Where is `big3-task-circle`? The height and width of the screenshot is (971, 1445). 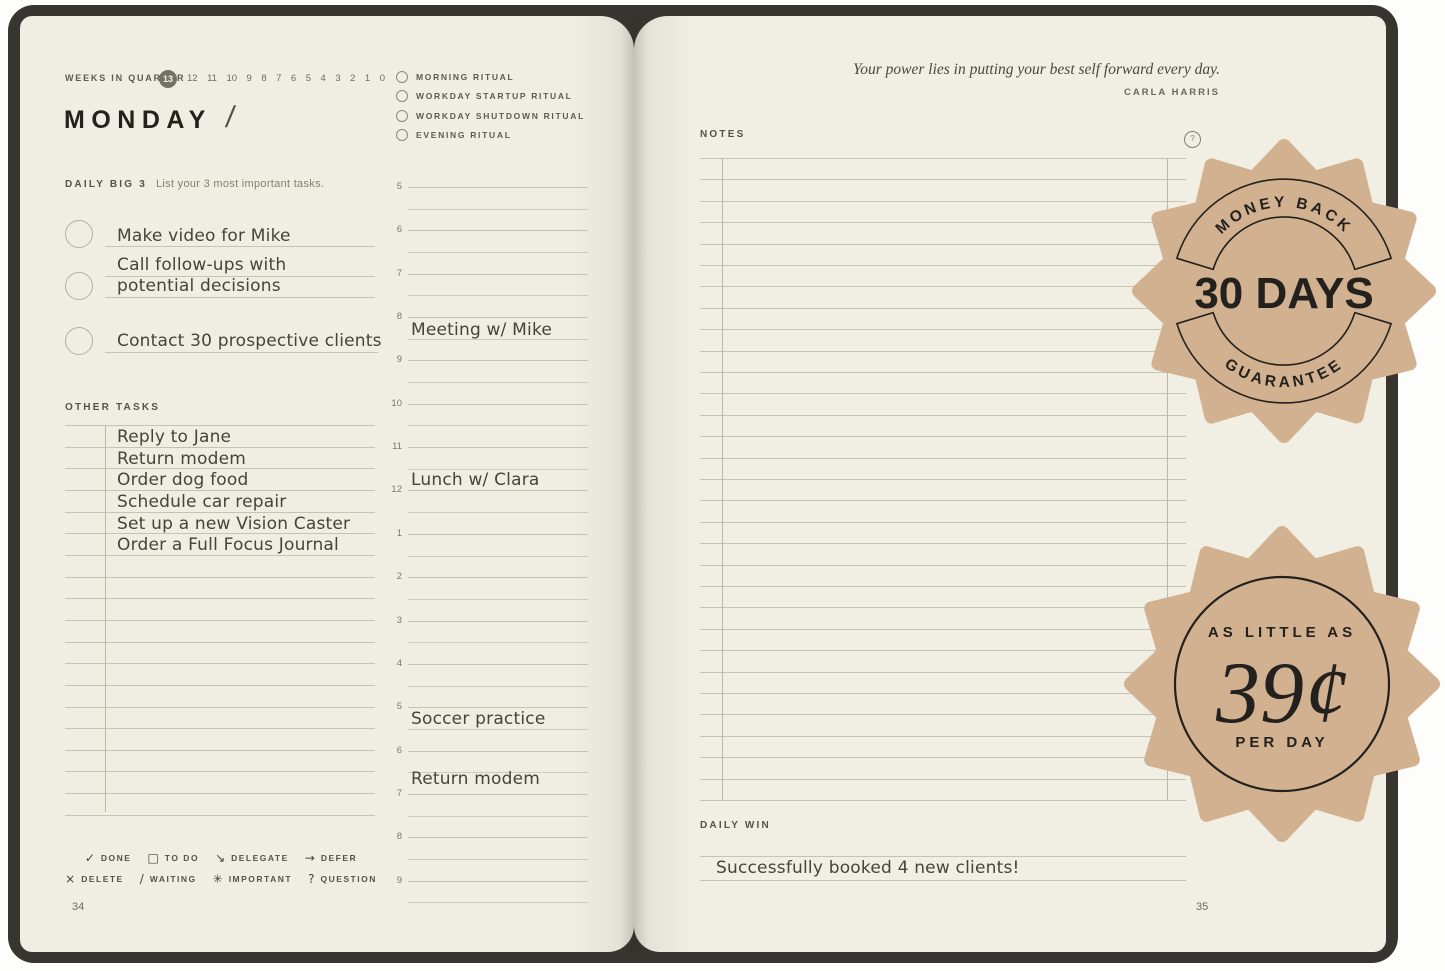
big3-task-circle is located at coordinates (79, 286).